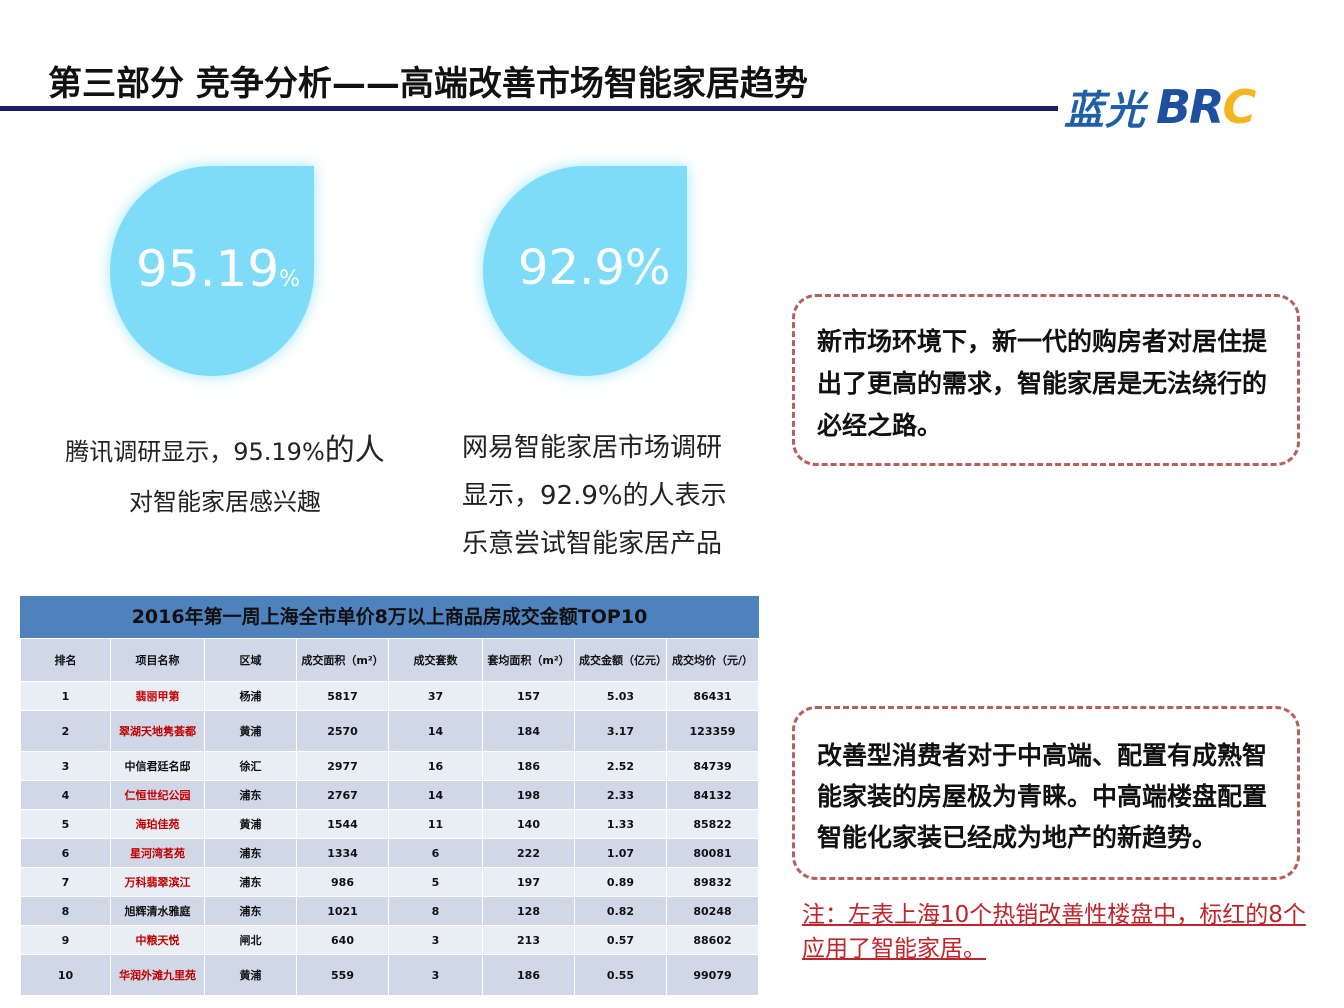 The image size is (1344, 1008). I want to click on cell-avg: 128, so click(528, 911).